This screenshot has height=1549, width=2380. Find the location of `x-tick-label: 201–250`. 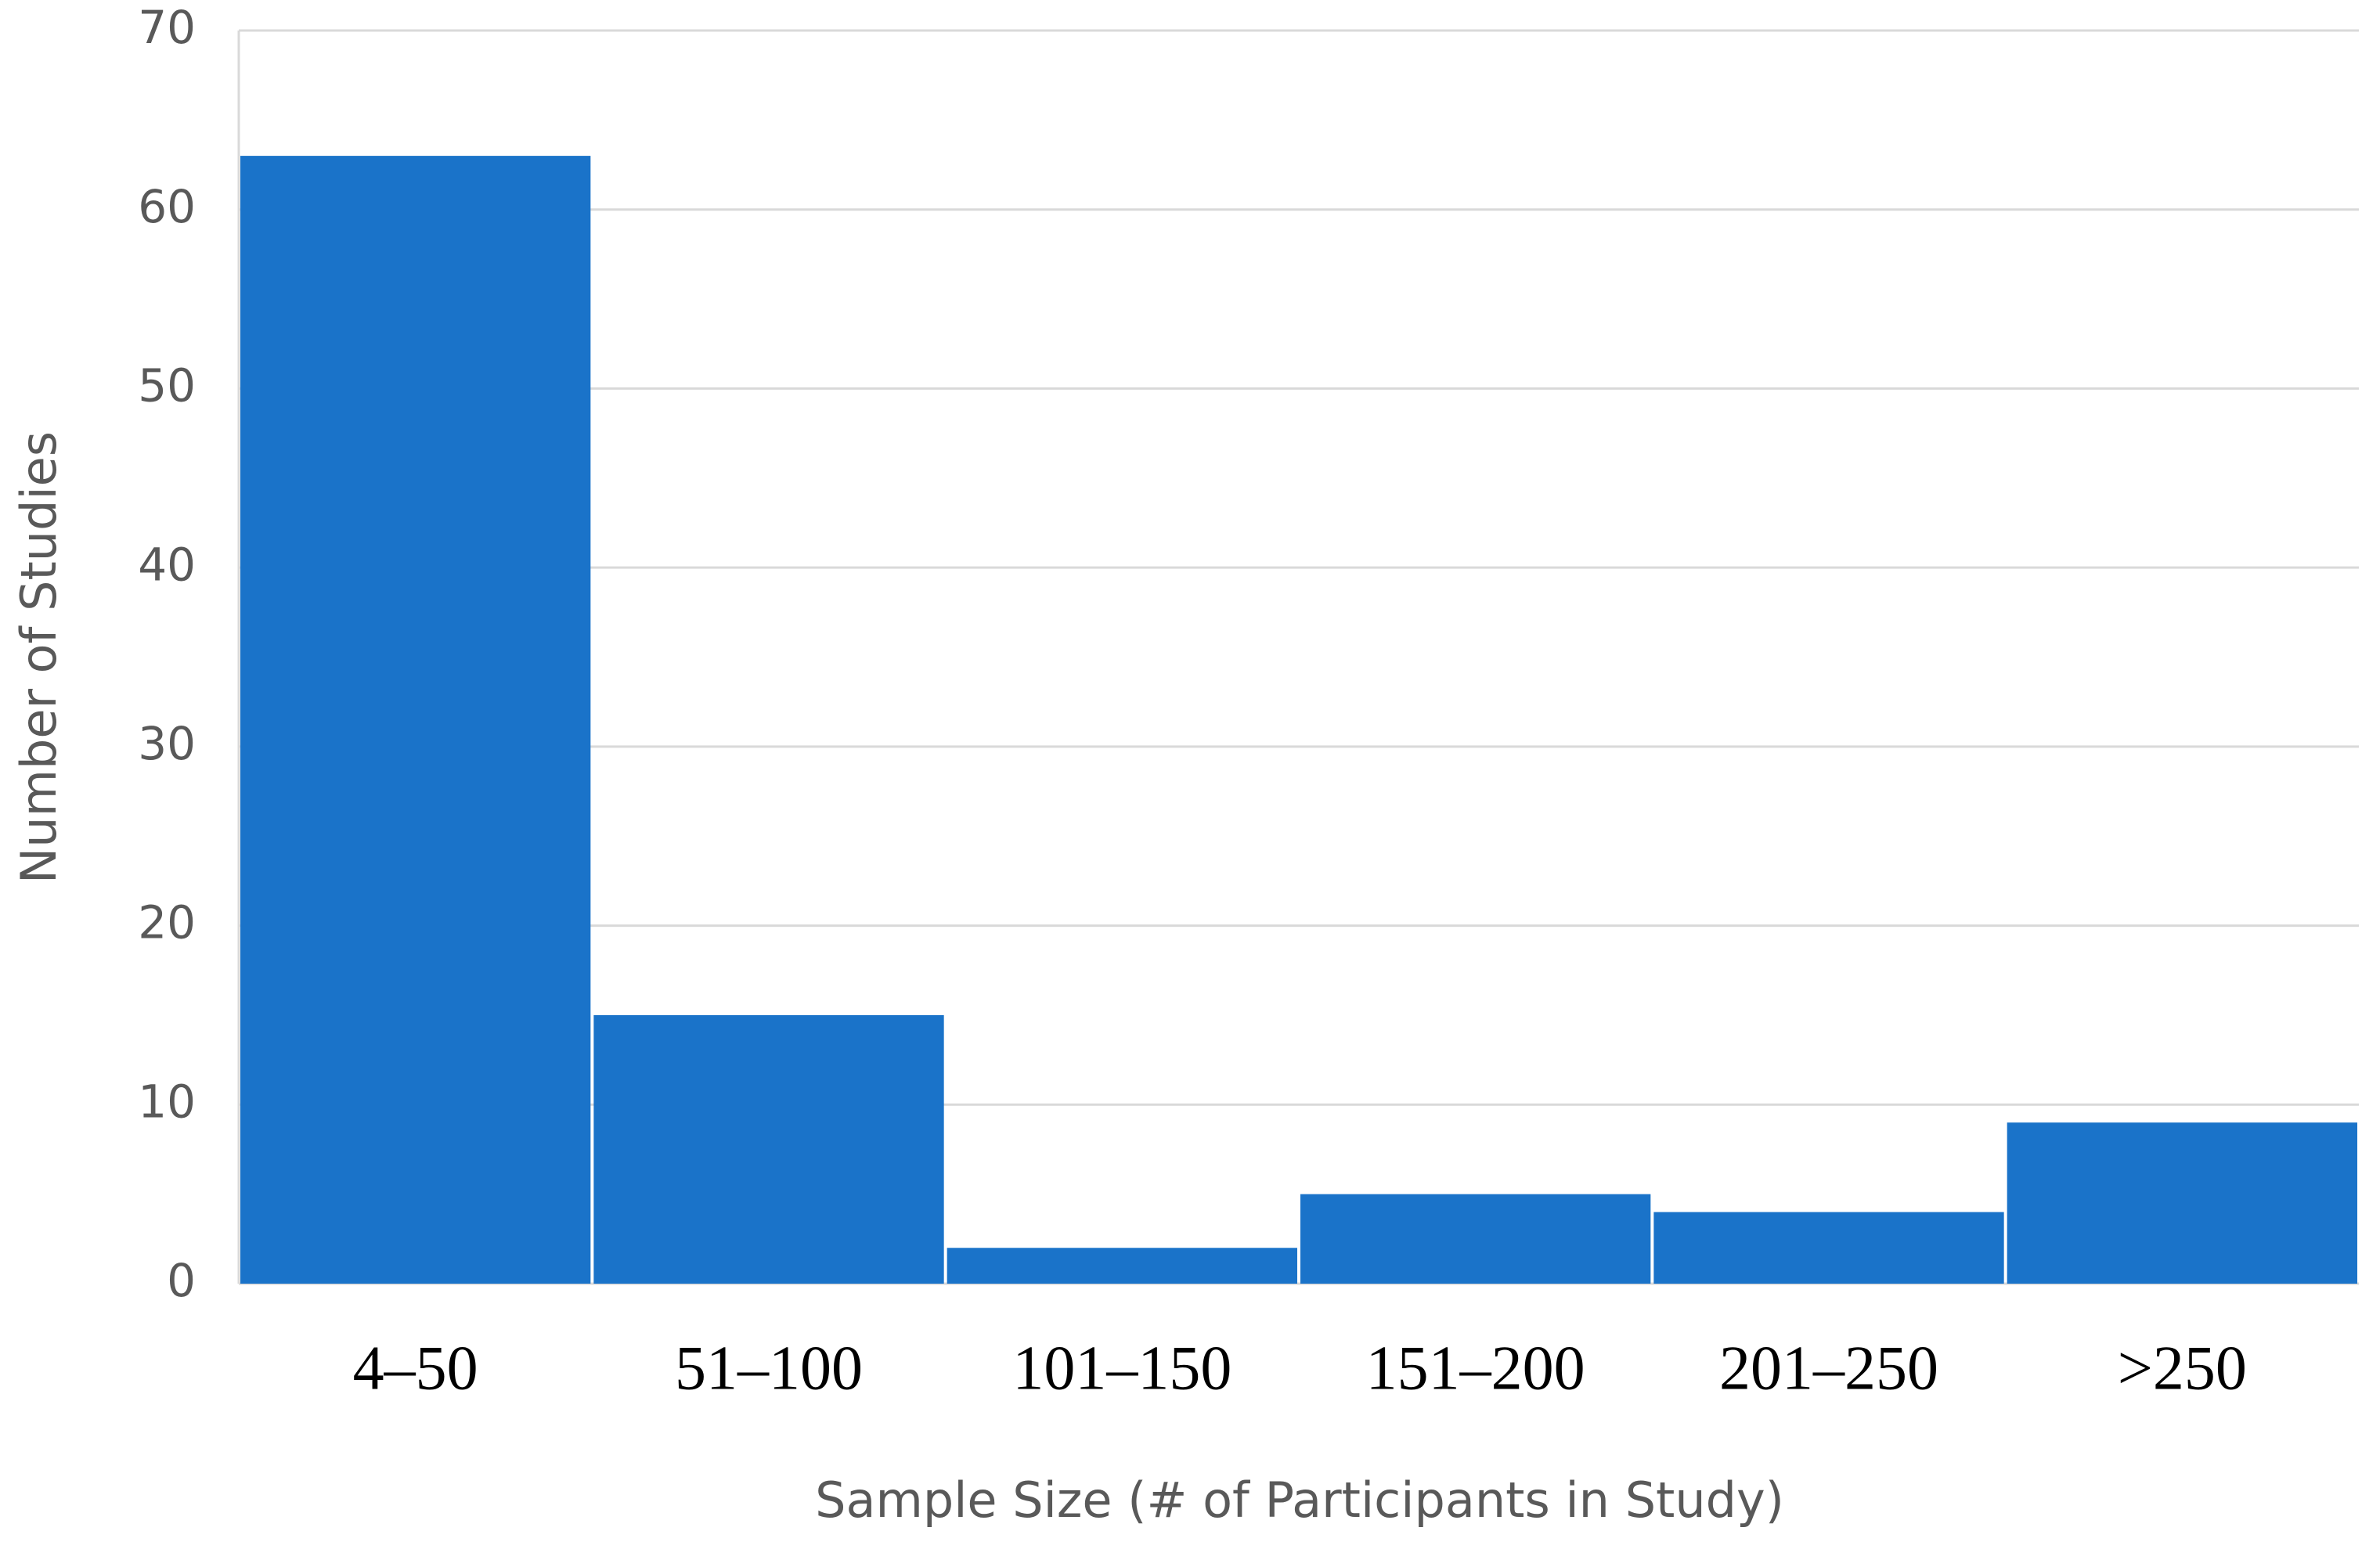

x-tick-label: 201–250 is located at coordinates (1828, 1368).